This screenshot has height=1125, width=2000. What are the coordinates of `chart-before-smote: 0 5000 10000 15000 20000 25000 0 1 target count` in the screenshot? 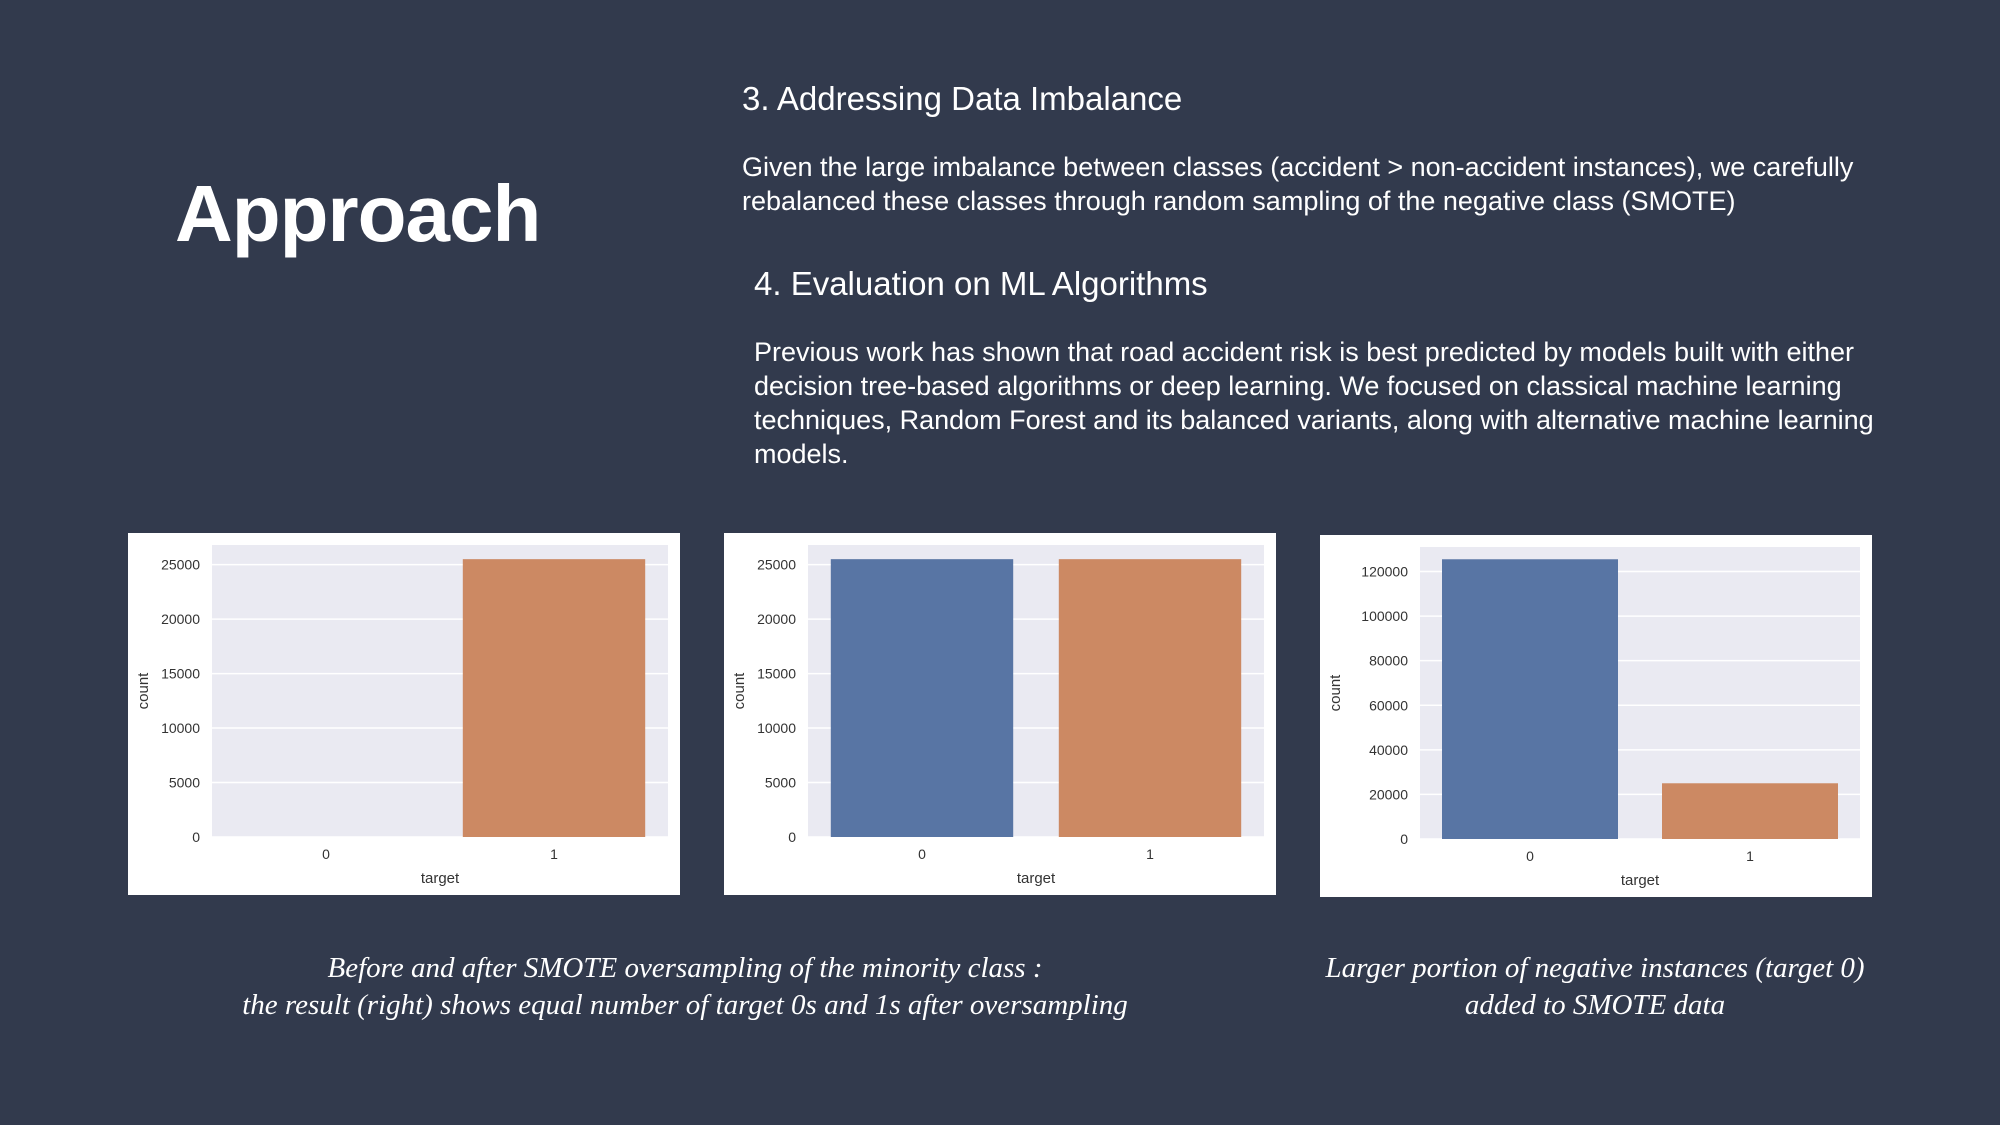 It's located at (404, 714).